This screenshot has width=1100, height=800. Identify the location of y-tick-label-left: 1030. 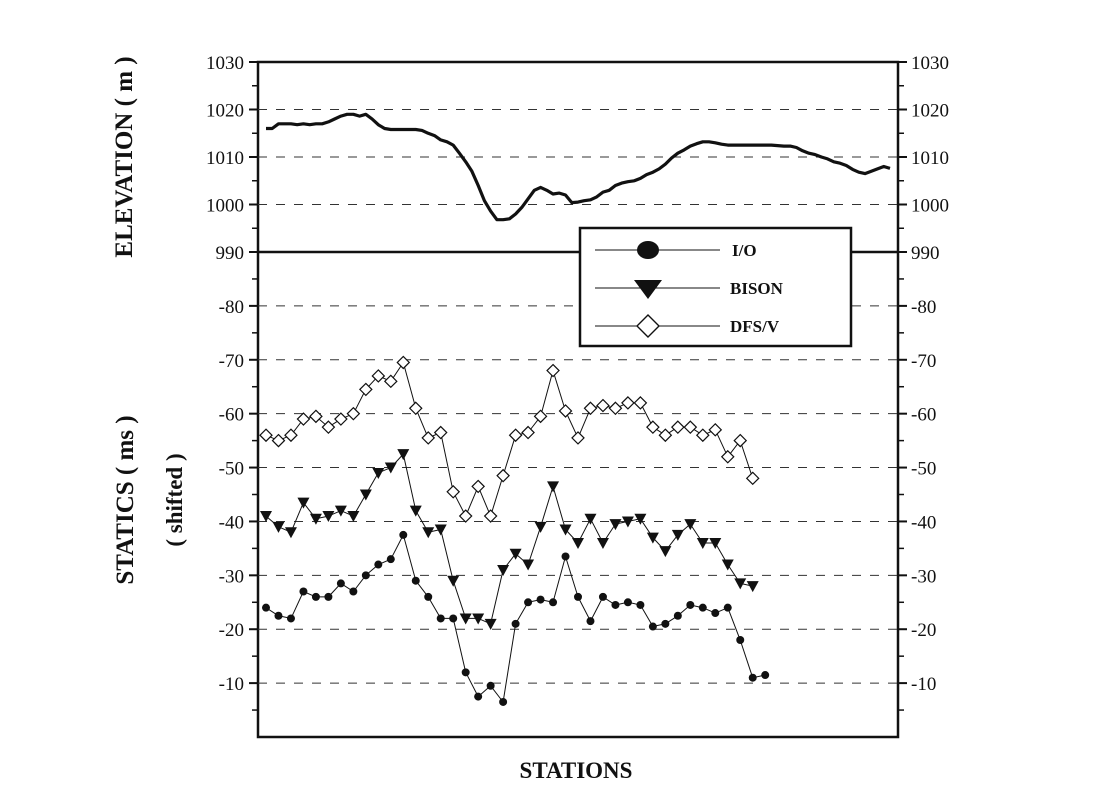
(225, 63).